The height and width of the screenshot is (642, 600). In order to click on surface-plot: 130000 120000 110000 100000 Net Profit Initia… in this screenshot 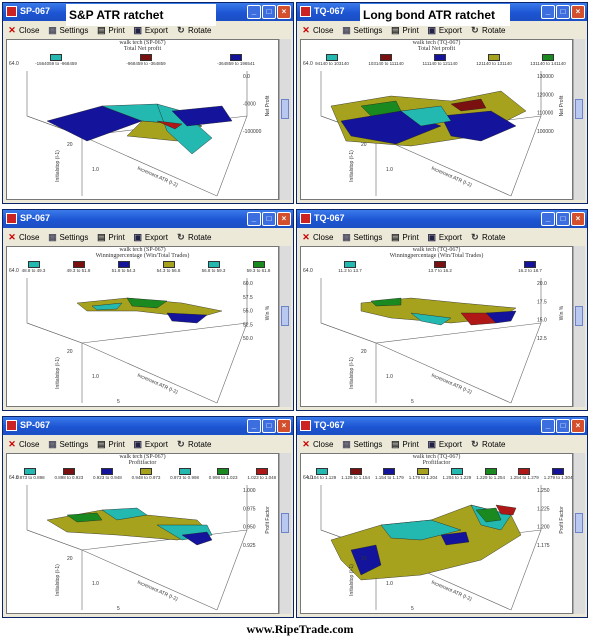, I will do `click(442, 134)`.